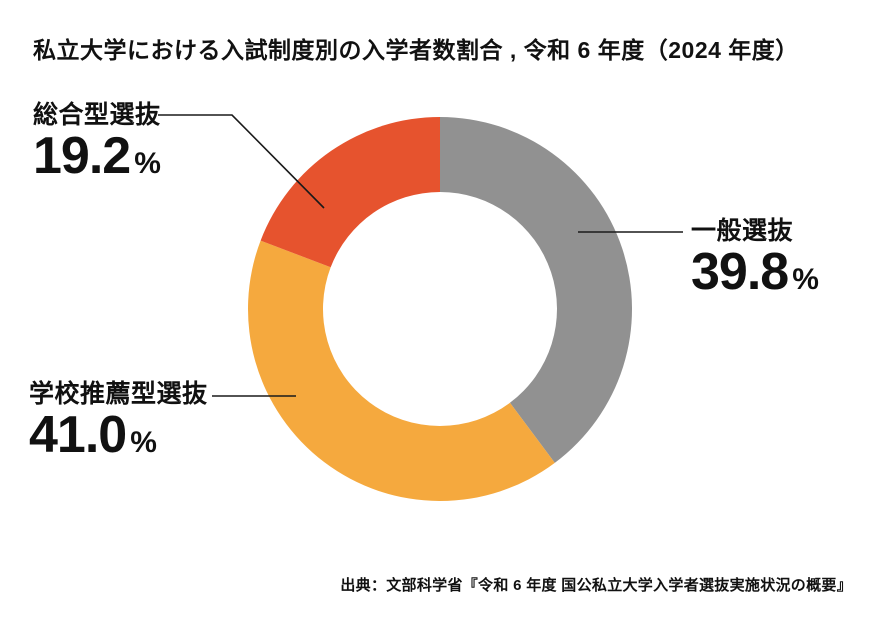 This screenshot has height=621, width=878. What do you see at coordinates (93, 435) in the screenshot?
I see `segment-value: 41.0%` at bounding box center [93, 435].